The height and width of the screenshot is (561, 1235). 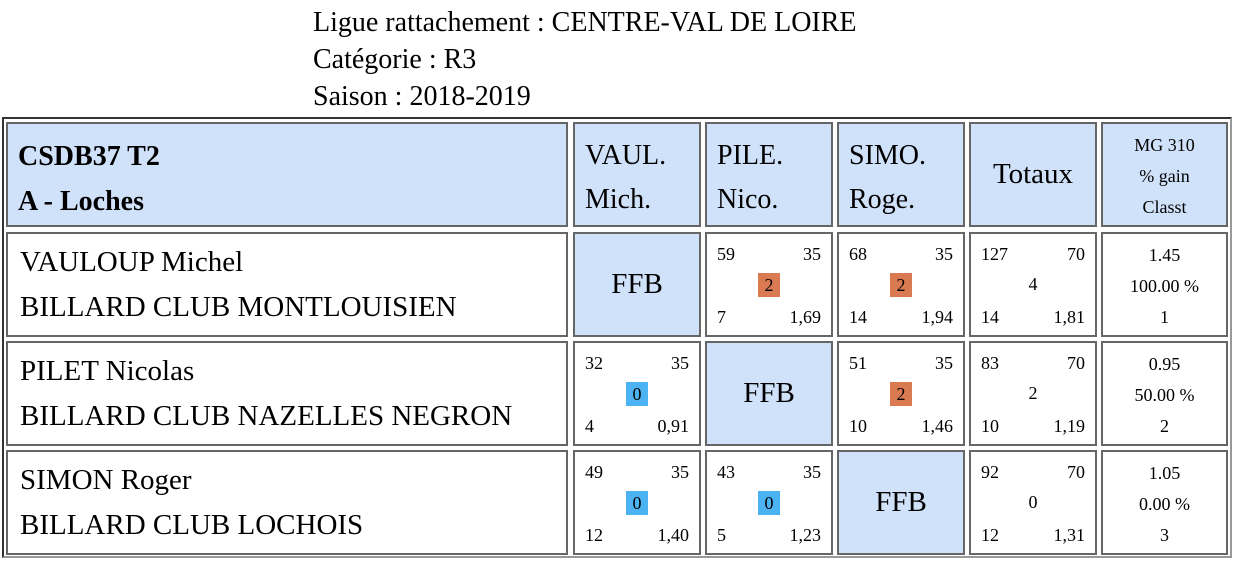 What do you see at coordinates (594, 472) in the screenshot?
I see `match-points: 49` at bounding box center [594, 472].